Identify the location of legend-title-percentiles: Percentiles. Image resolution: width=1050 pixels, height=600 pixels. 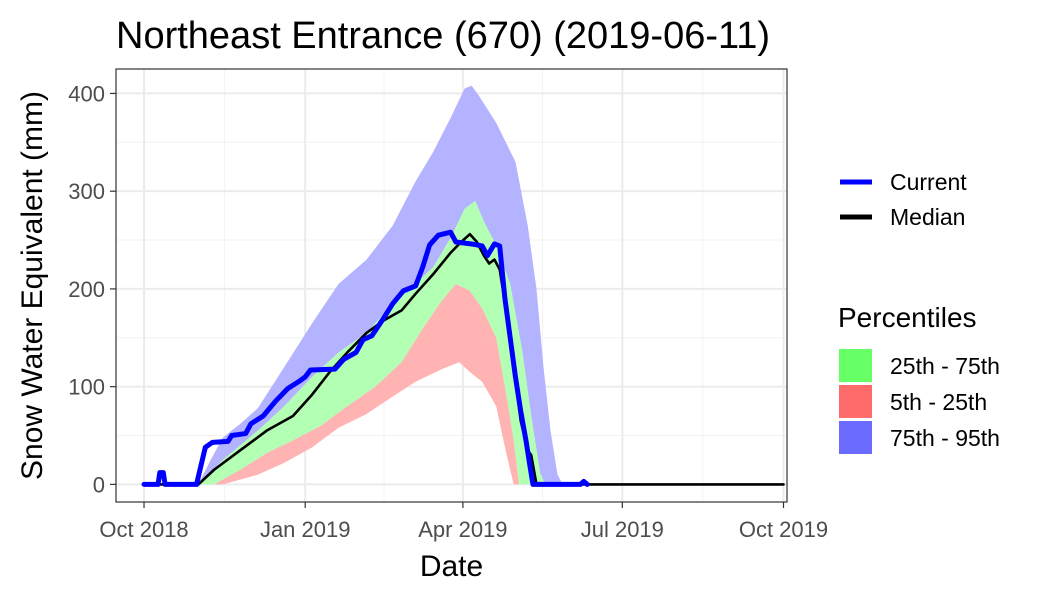
(907, 317).